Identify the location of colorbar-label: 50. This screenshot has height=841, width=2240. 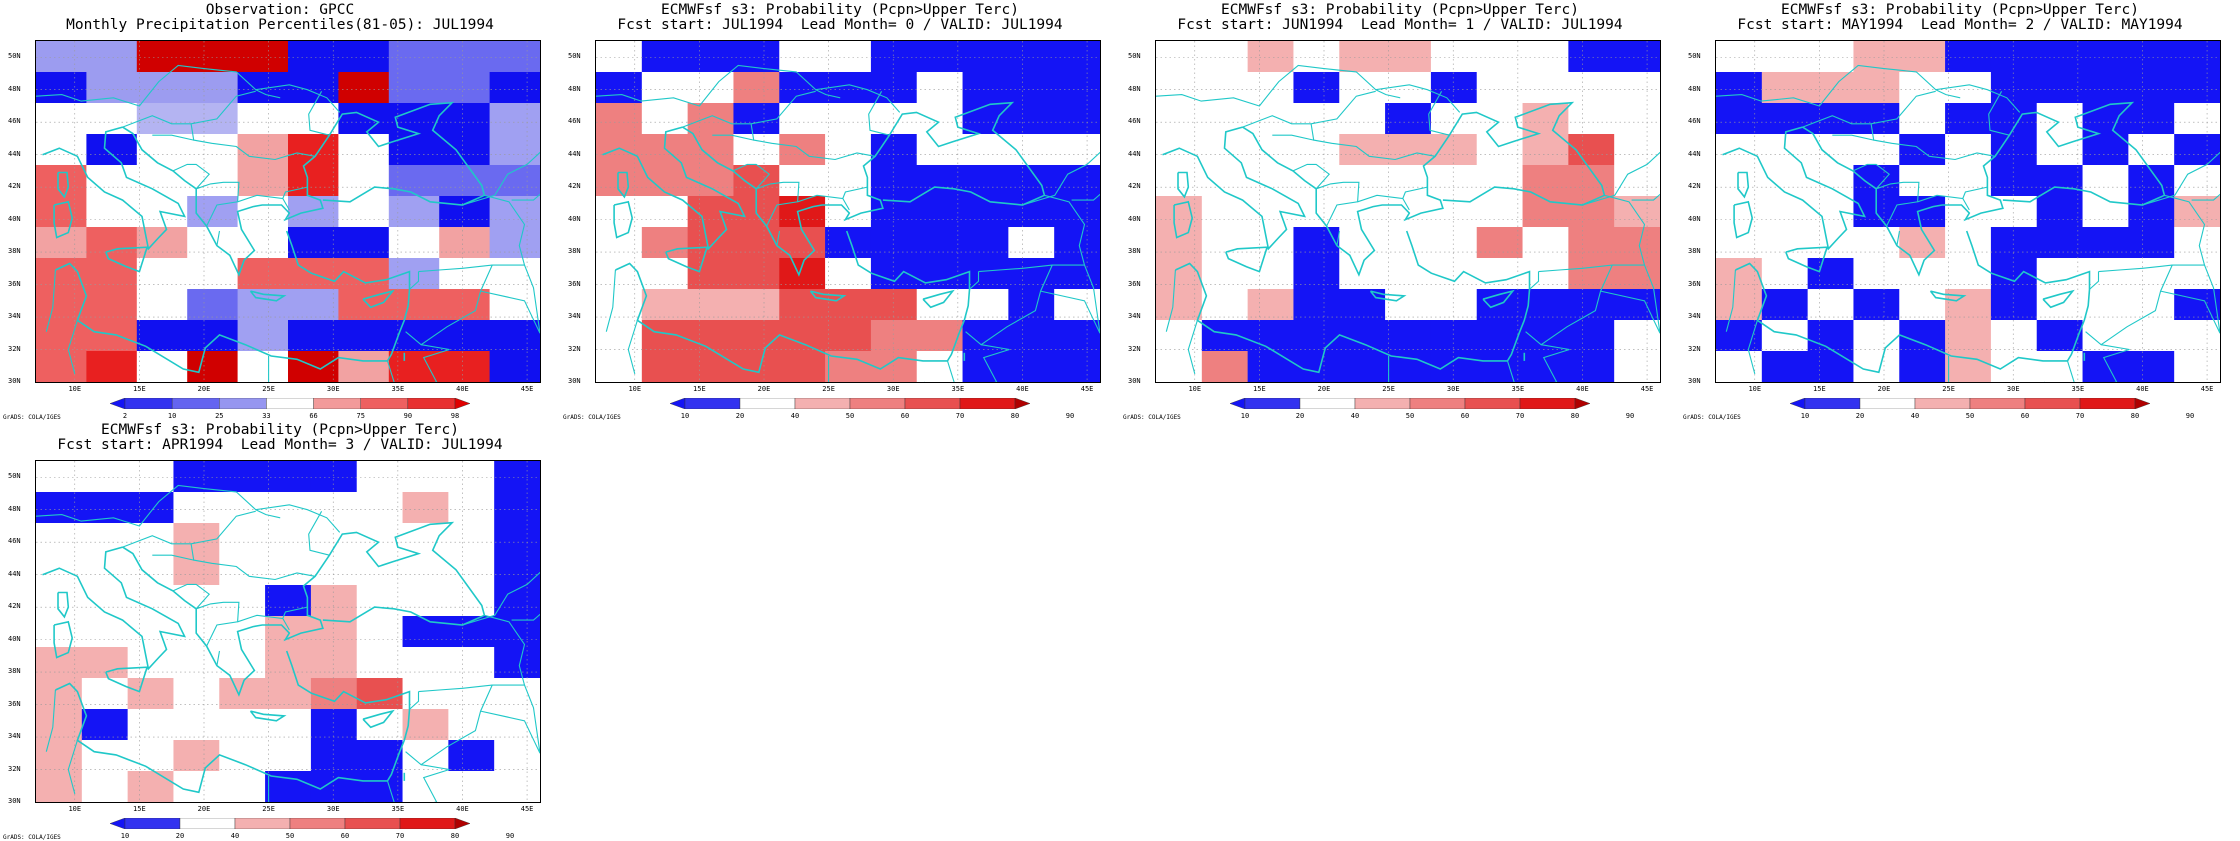
(850, 416).